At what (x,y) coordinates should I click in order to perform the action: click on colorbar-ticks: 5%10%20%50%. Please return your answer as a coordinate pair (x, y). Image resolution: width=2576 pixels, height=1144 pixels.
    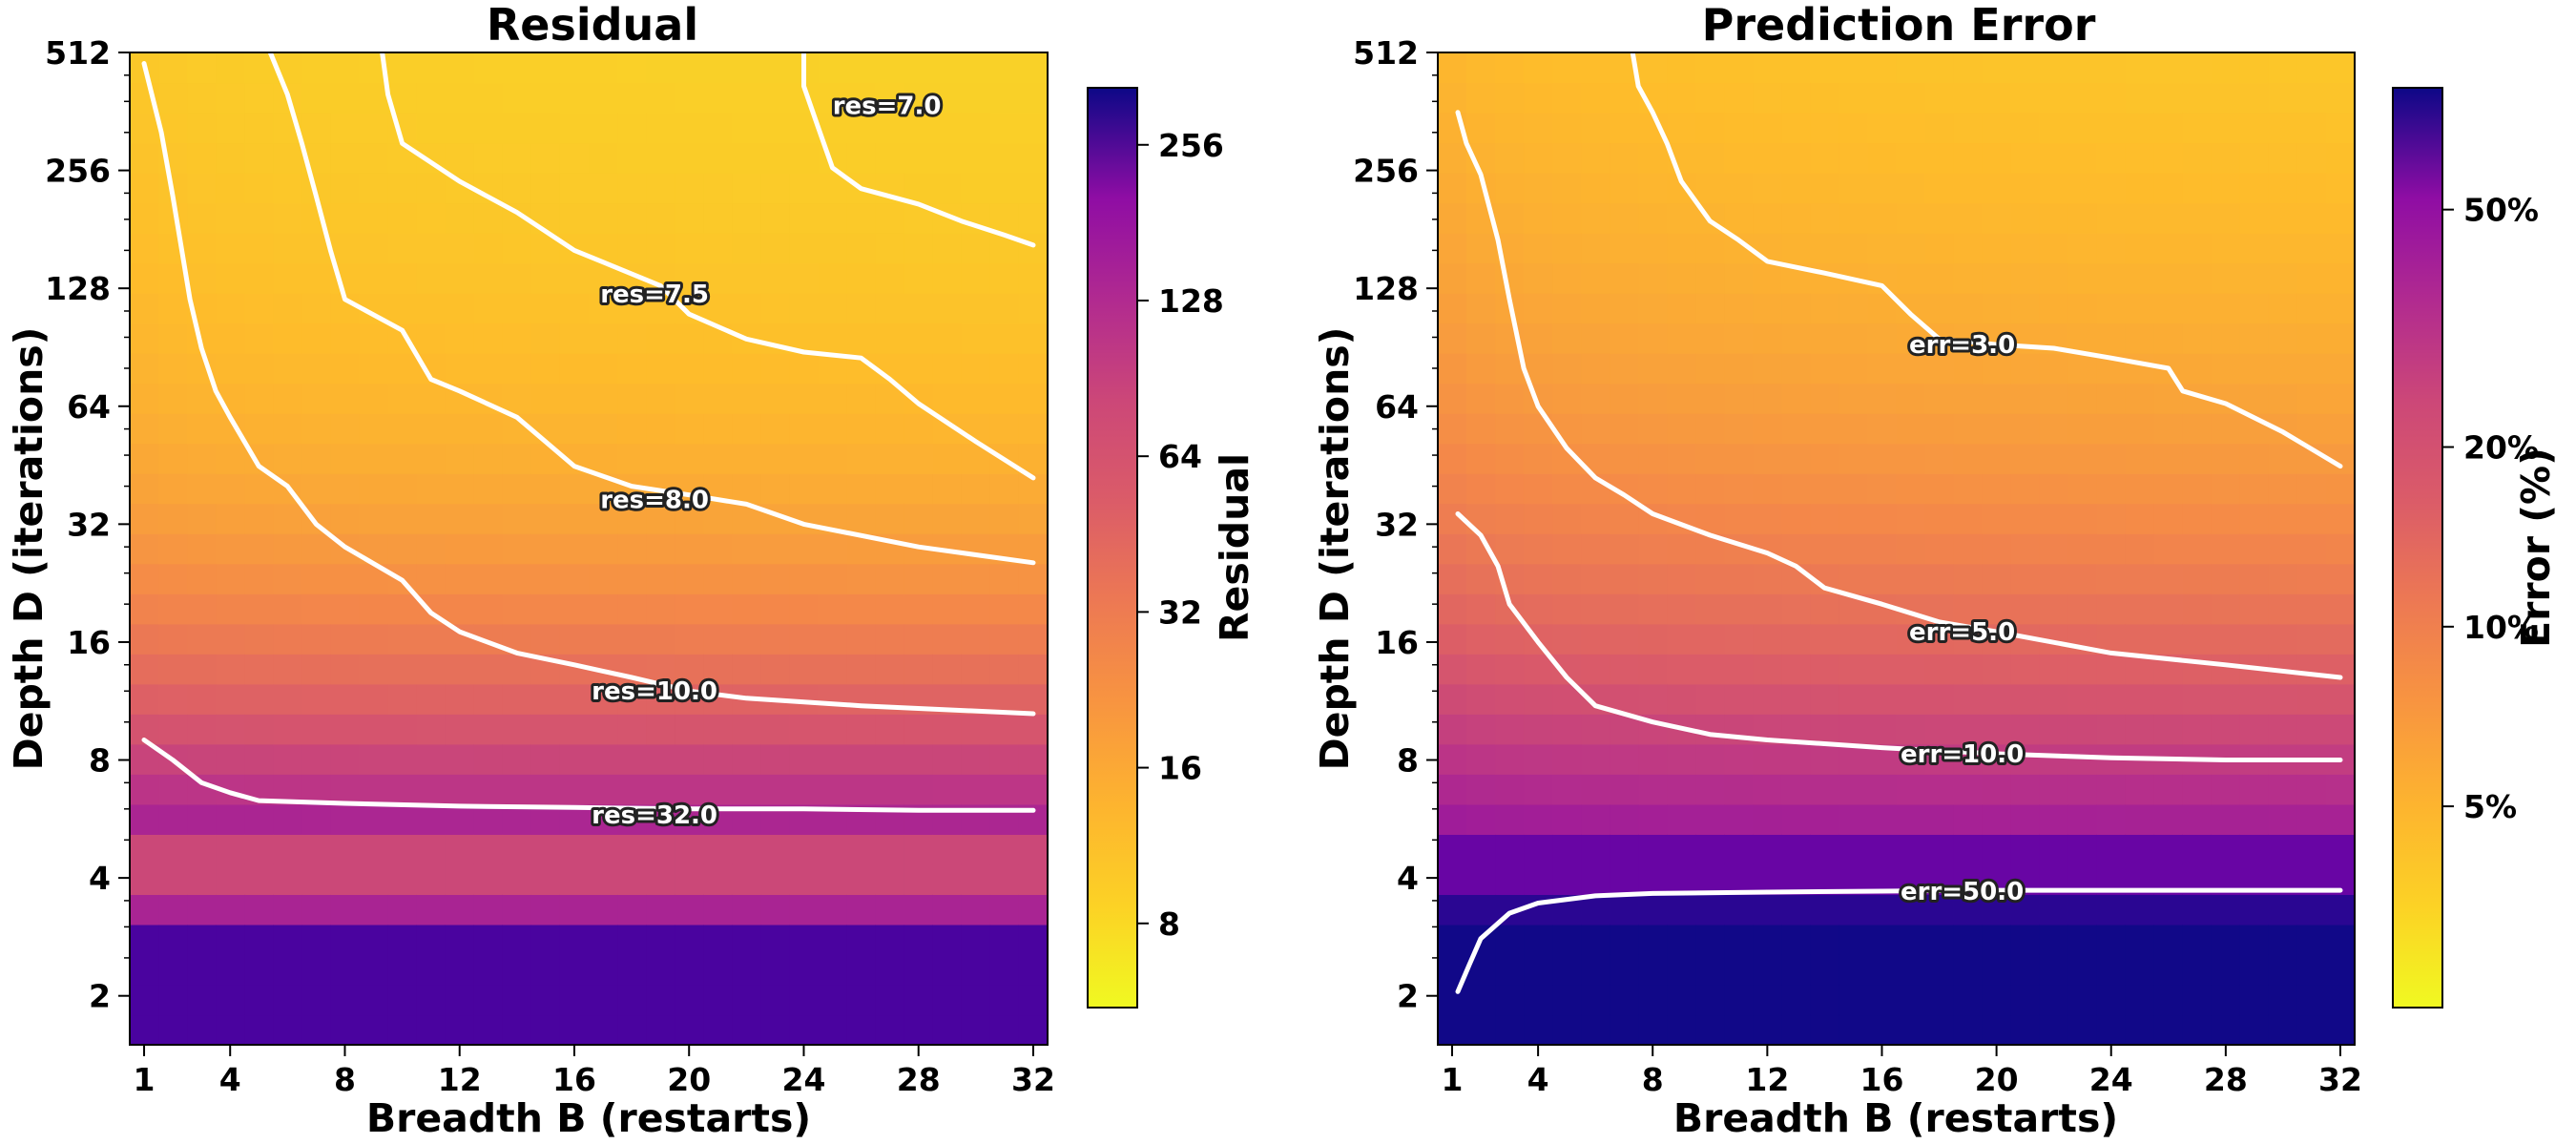
    Looking at the image, I should click on (2490, 508).